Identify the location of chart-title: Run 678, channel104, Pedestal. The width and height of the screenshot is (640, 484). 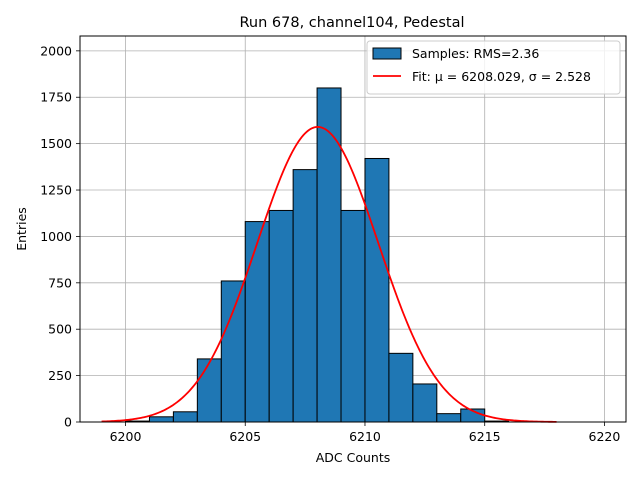
(351, 23).